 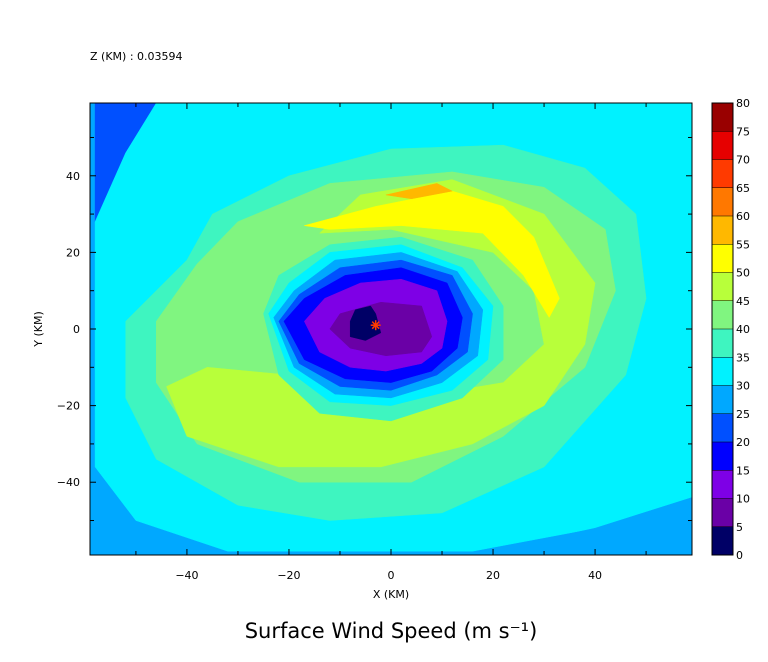 What do you see at coordinates (68, 482) in the screenshot?
I see `y-tick-label: −40` at bounding box center [68, 482].